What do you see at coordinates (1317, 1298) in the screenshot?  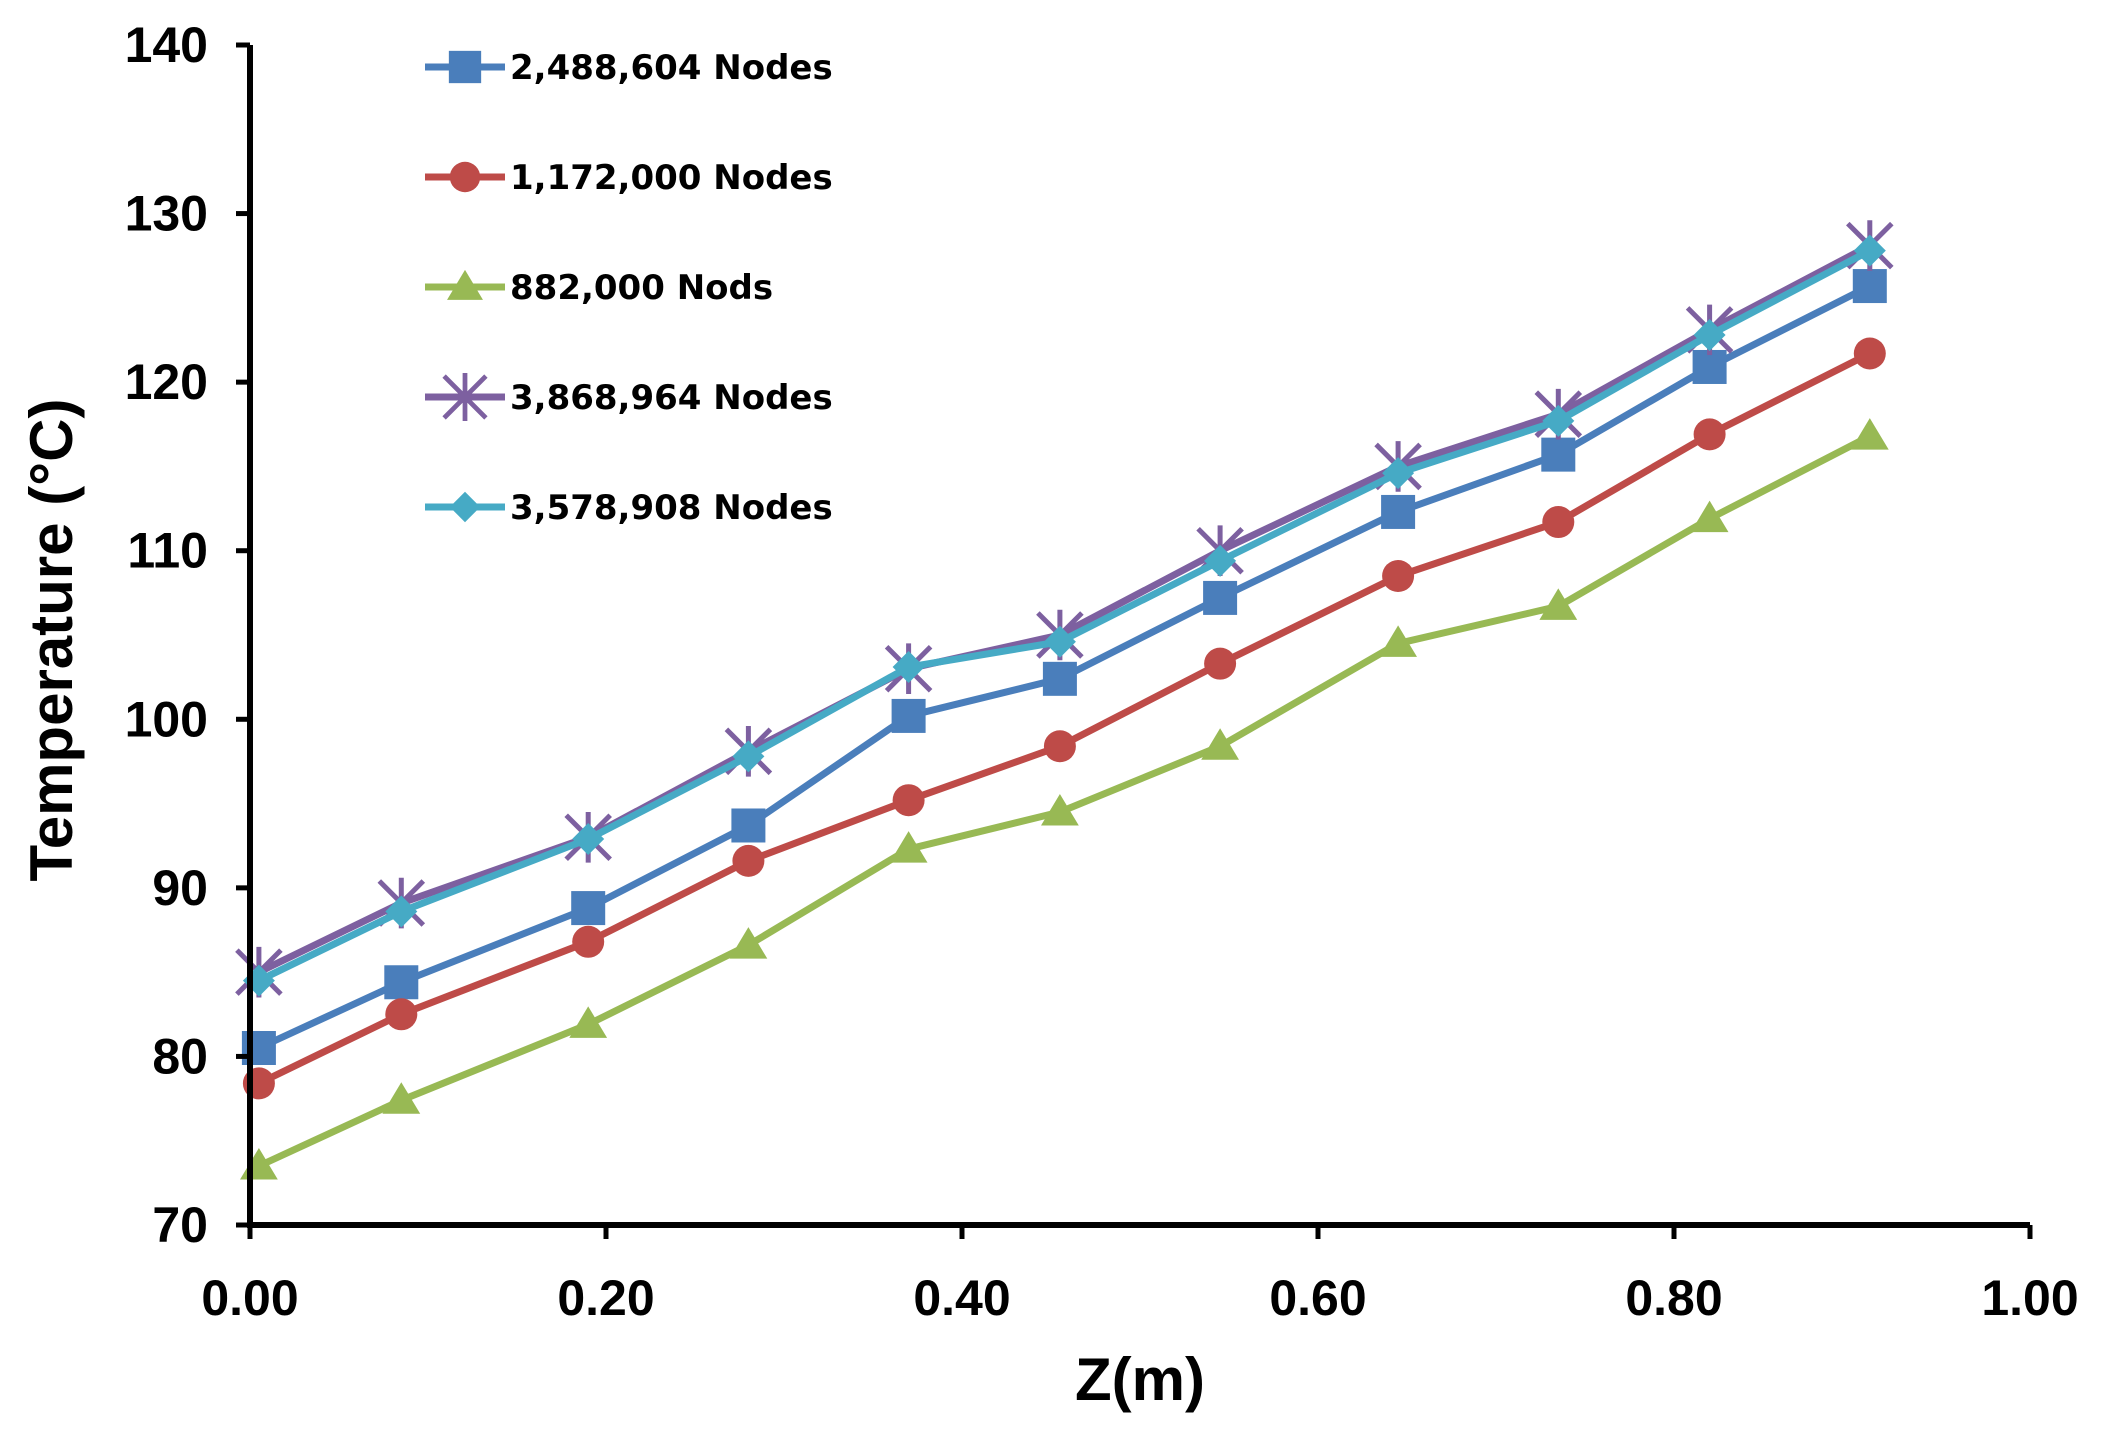 I see `x-tick-label: 0.60` at bounding box center [1317, 1298].